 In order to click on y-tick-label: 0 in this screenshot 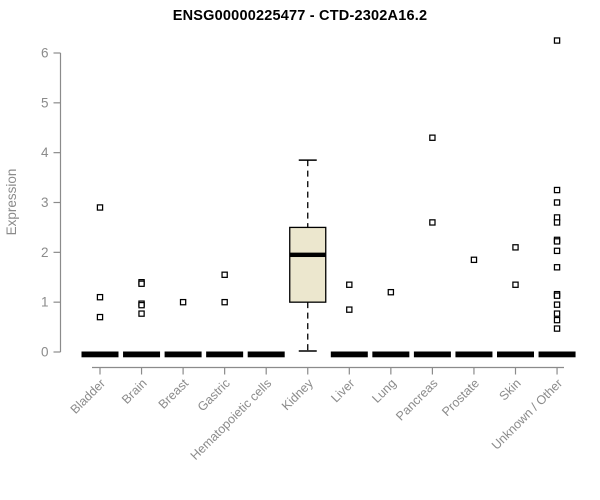, I will do `click(45, 352)`.